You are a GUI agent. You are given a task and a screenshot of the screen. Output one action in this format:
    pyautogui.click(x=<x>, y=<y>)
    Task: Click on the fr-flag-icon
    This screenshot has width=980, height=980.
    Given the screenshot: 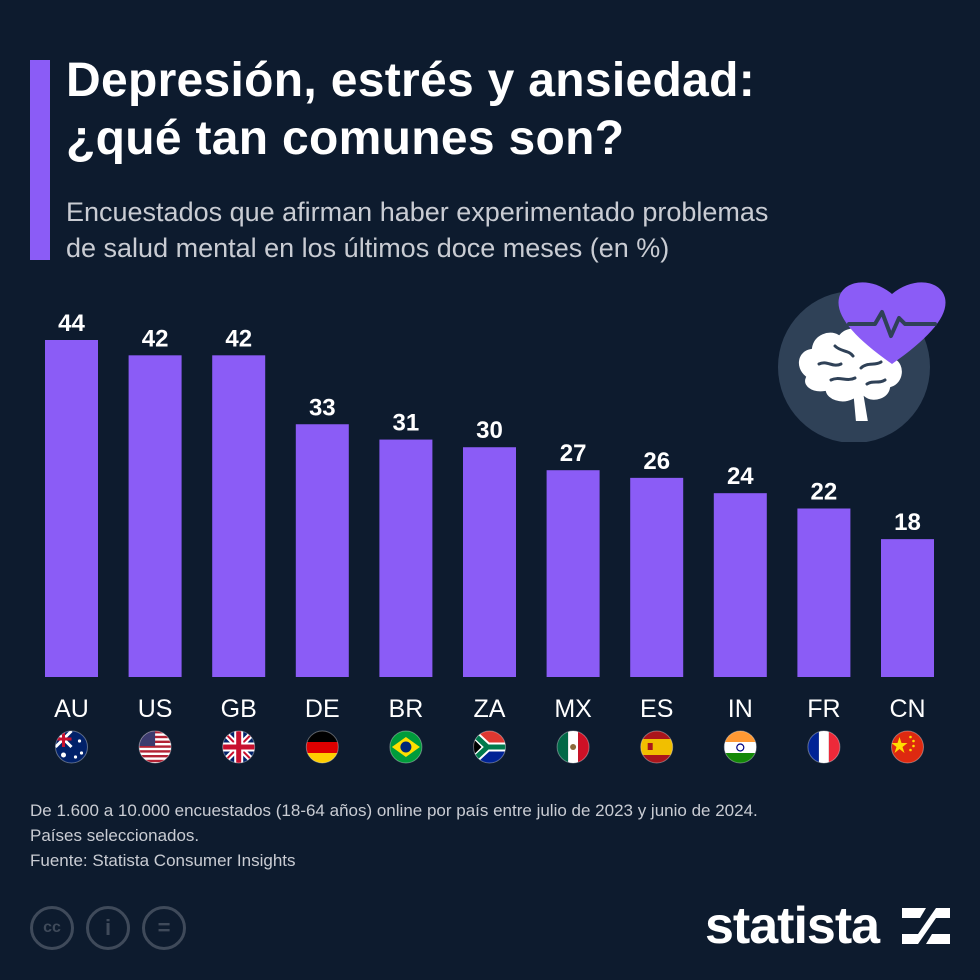 What is the action you would take?
    pyautogui.click(x=824, y=747)
    